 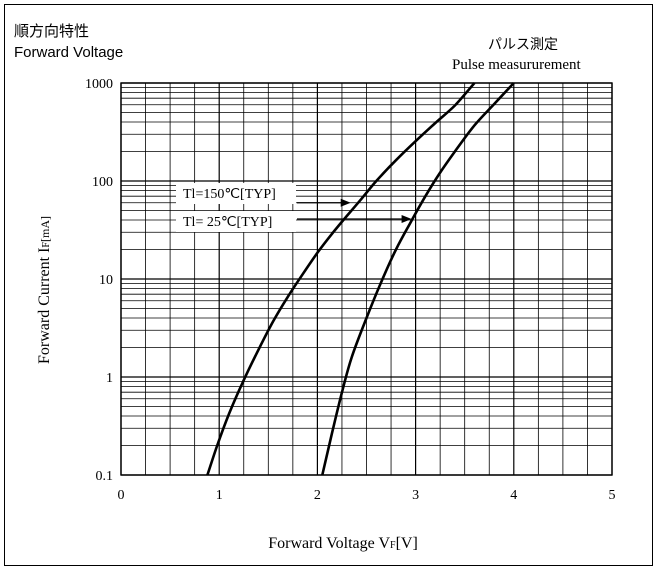 What do you see at coordinates (102, 182) in the screenshot?
I see `y-tick-label: 100` at bounding box center [102, 182].